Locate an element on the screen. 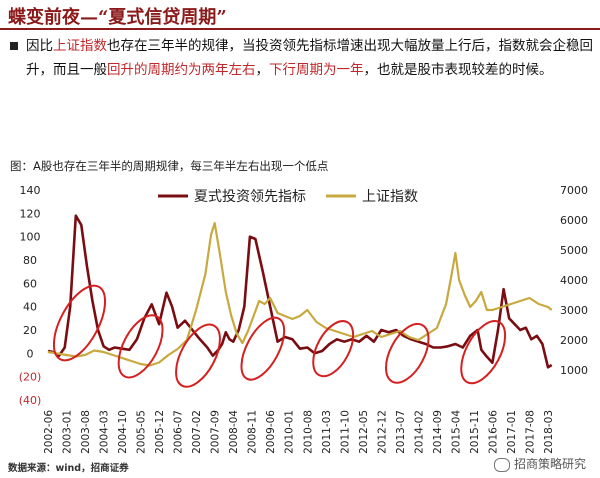 This screenshot has height=478, width=600. x-tick-label: 2017-08 is located at coordinates (530, 432).